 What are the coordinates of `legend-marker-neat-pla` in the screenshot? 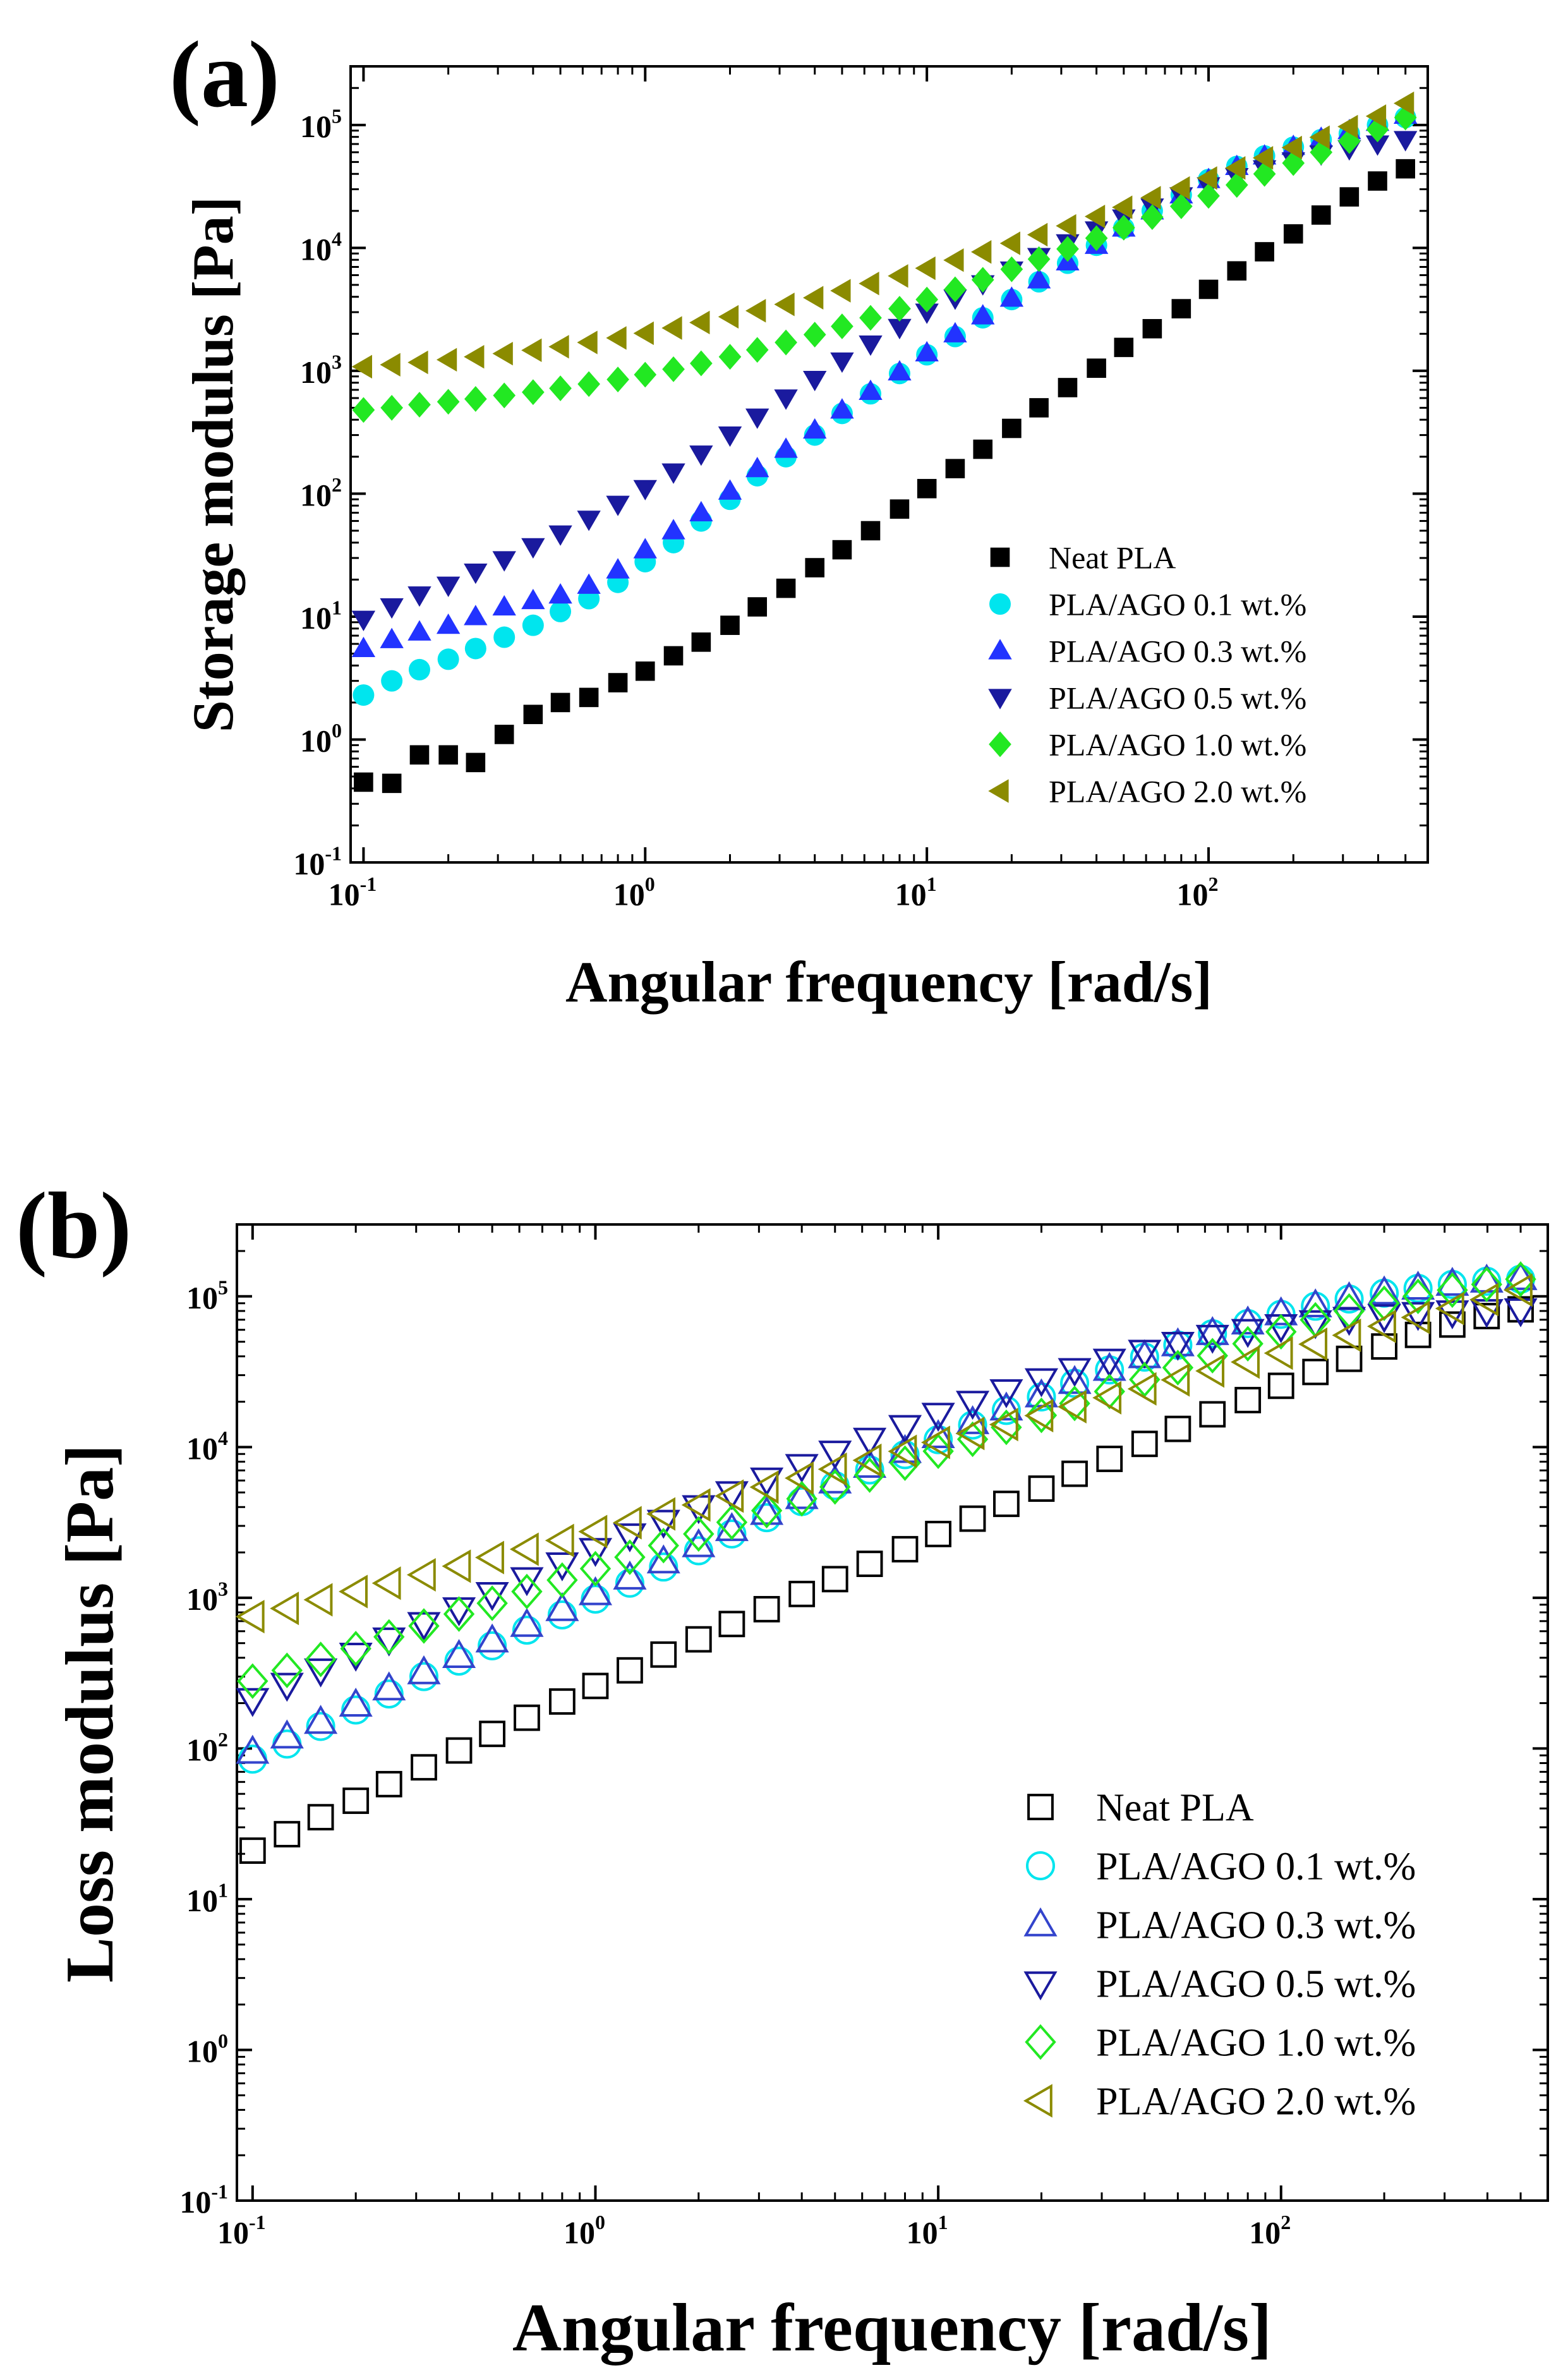 It's located at (1000, 557).